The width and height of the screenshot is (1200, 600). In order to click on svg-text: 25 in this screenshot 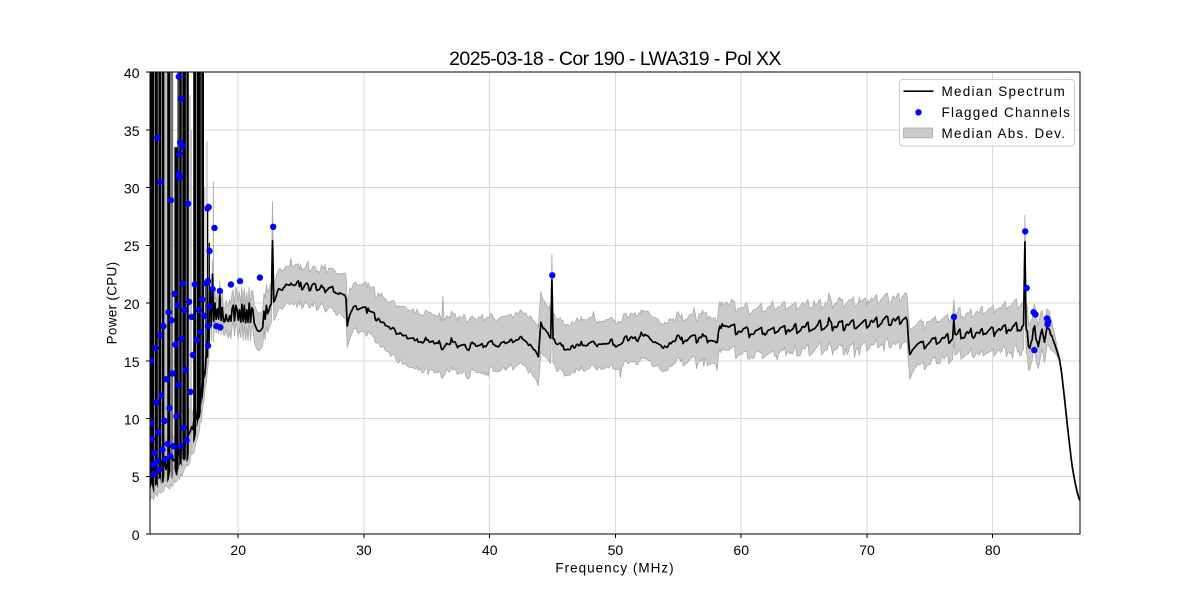, I will do `click(132, 246)`.